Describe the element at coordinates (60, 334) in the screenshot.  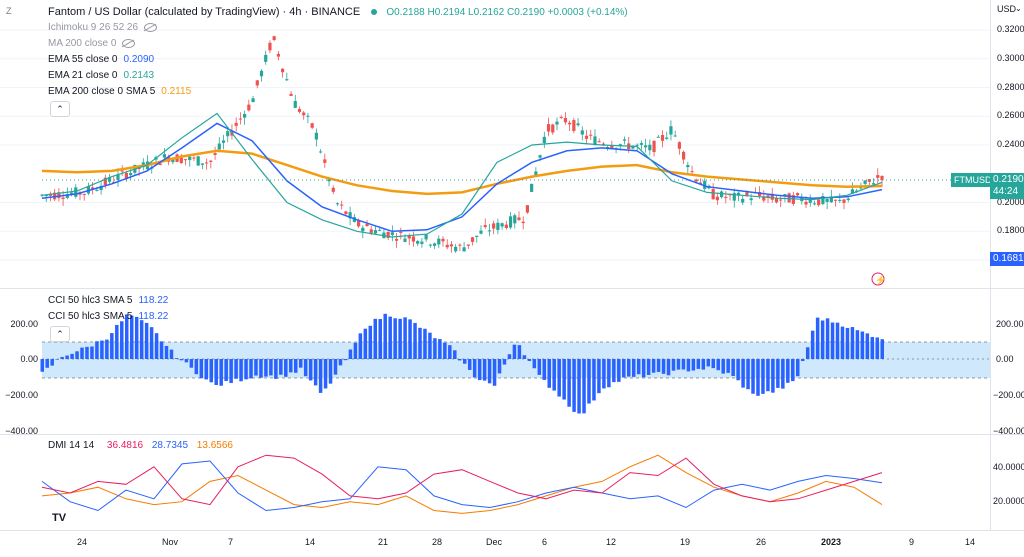
I see `collapse-cci-legend-button: ⌃` at that location.